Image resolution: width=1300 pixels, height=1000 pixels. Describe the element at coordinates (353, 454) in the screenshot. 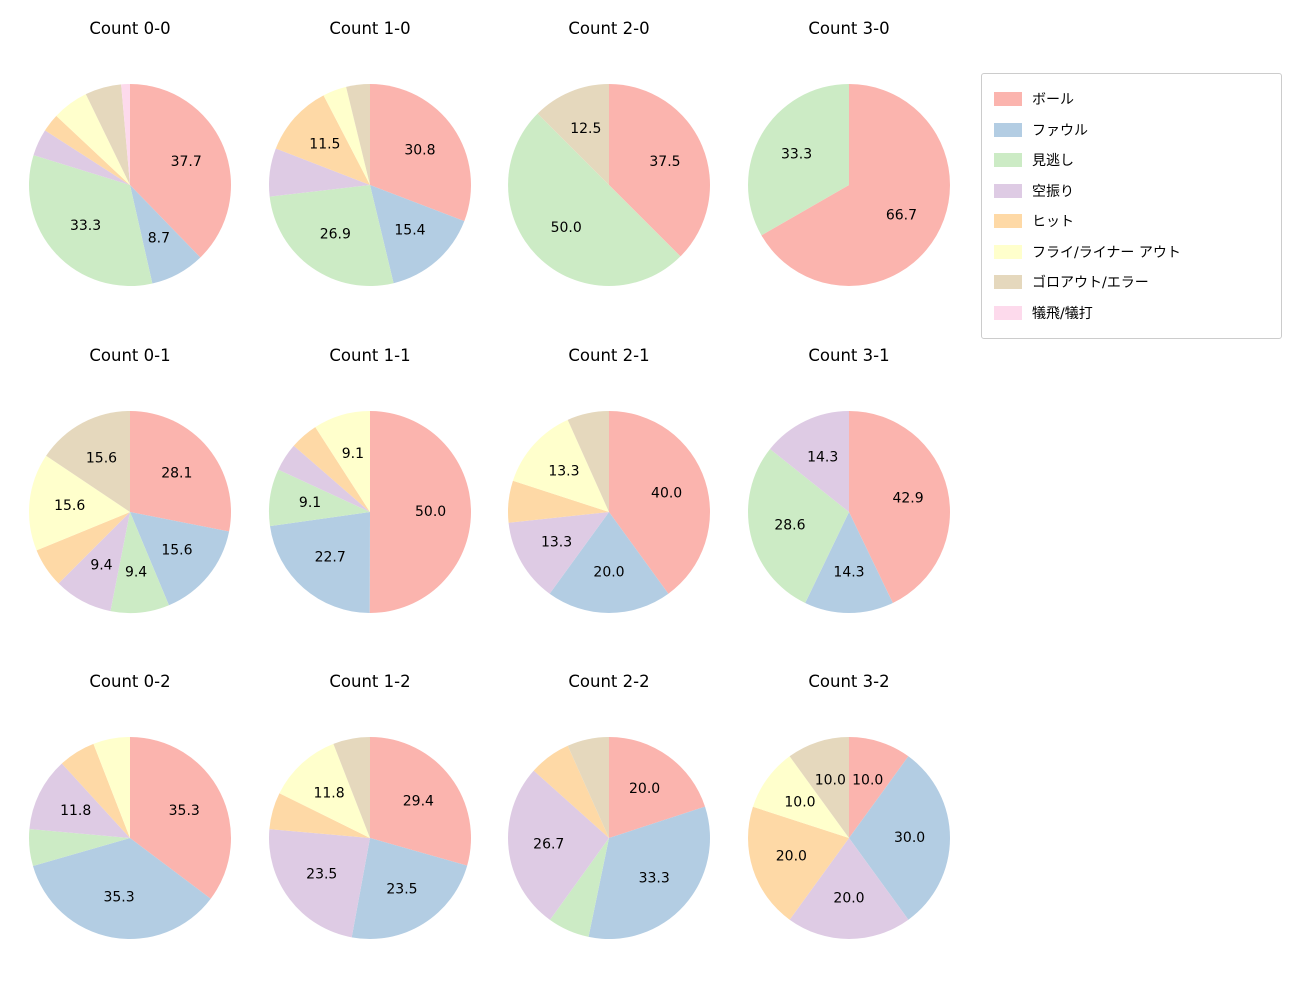

I see `pie-slice-label: 9.1` at that location.